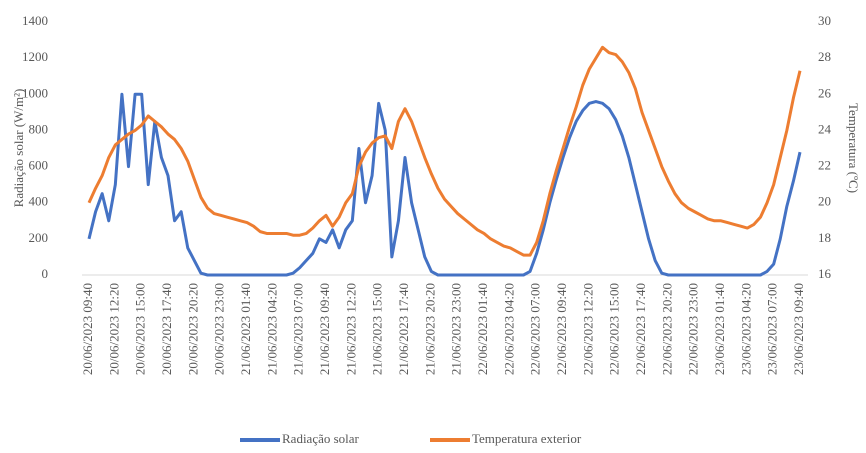  I want to click on y2-axis-title: Temperatura (ºC), so click(853, 148).